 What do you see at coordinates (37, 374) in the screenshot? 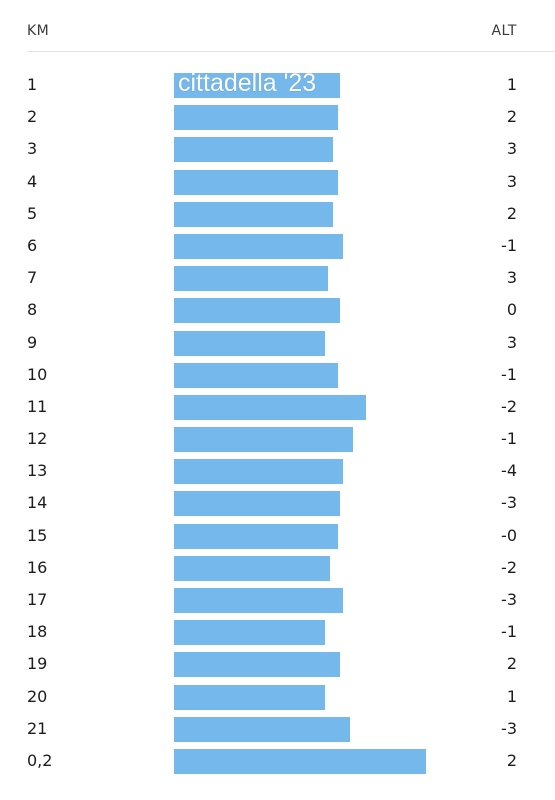
I see `km-label: 10` at bounding box center [37, 374].